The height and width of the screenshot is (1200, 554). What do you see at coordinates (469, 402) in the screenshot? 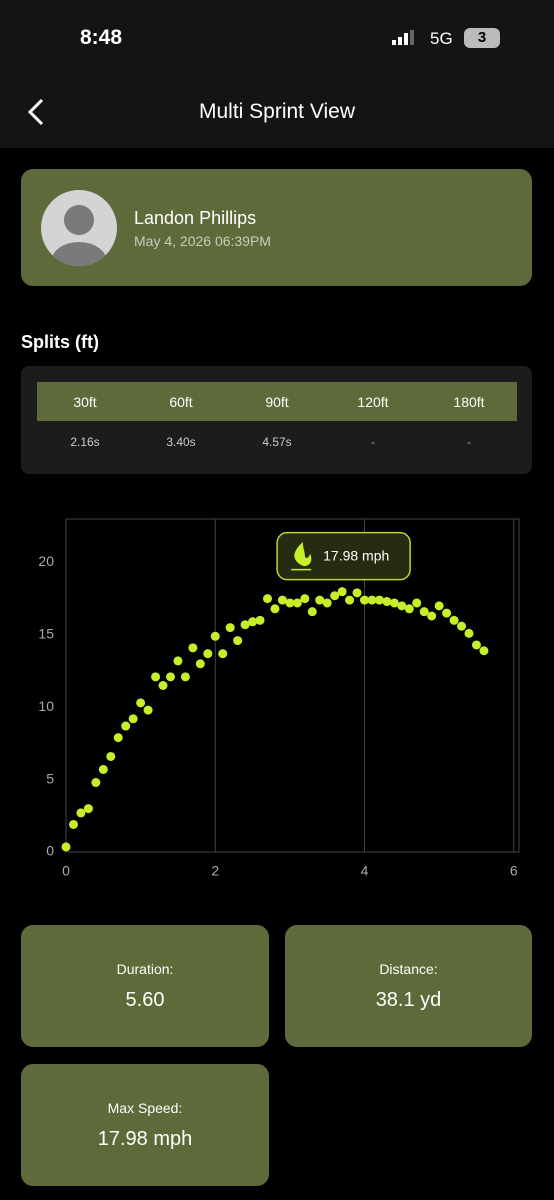
I see `split-column: 180ft` at bounding box center [469, 402].